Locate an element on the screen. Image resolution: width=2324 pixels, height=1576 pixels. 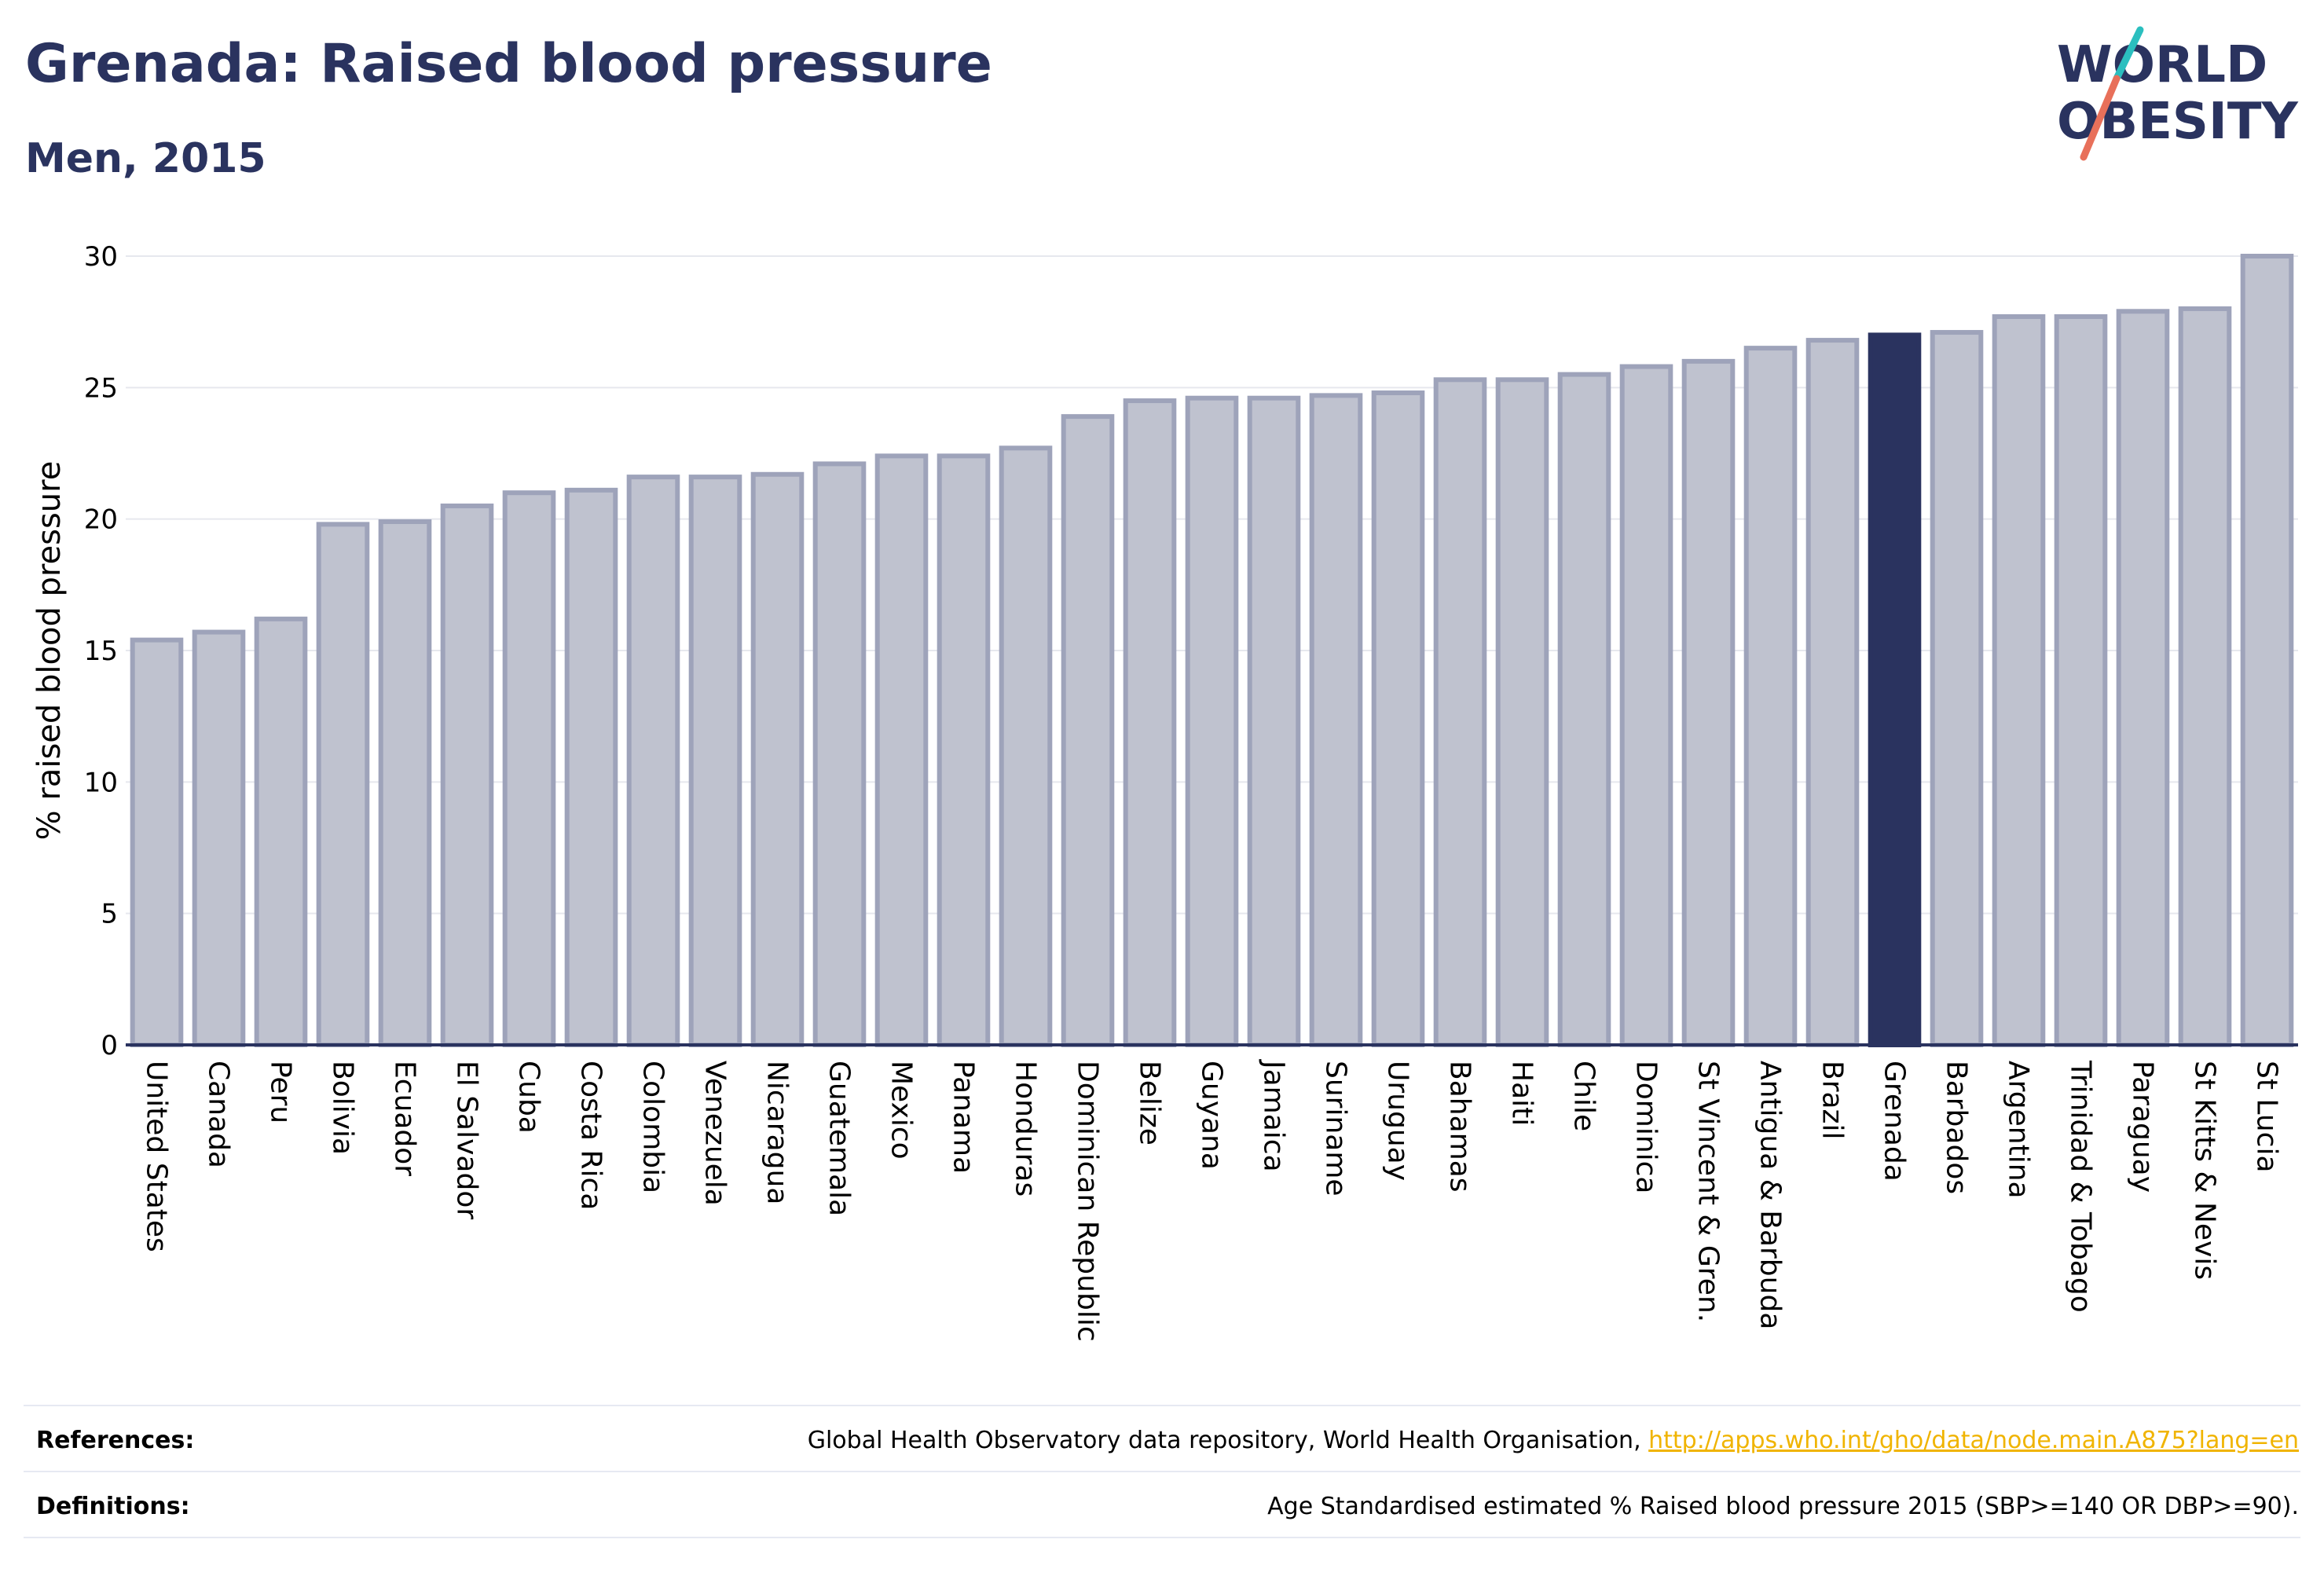
x-tick-label: Venezuela is located at coordinates (715, 1133).